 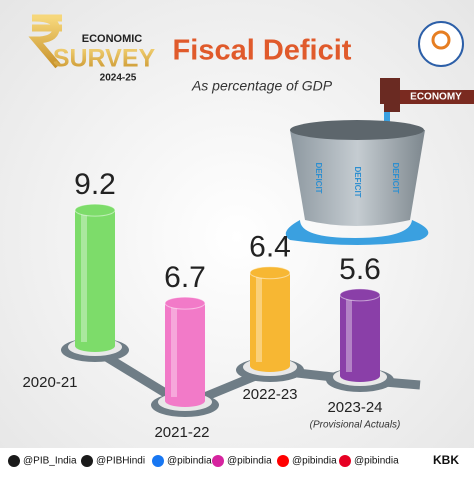 I want to click on handle: @PIB_India, so click(x=50, y=461).